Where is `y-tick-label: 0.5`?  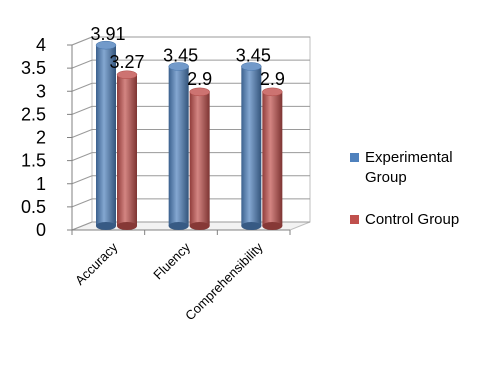
y-tick-label: 0.5 is located at coordinates (33, 207).